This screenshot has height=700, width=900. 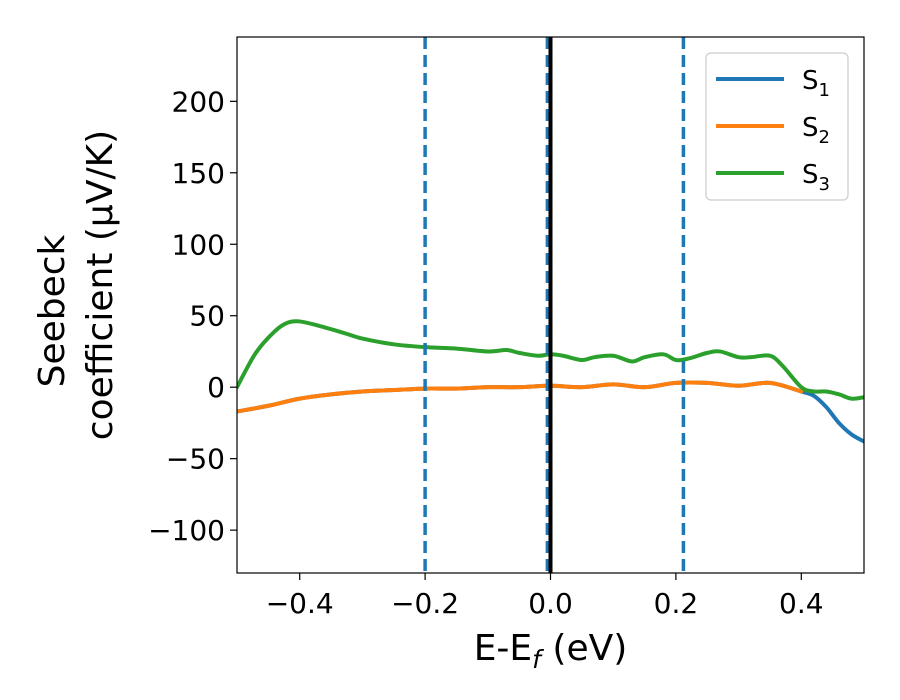 I want to click on legend-subscript: 2, so click(x=824, y=137).